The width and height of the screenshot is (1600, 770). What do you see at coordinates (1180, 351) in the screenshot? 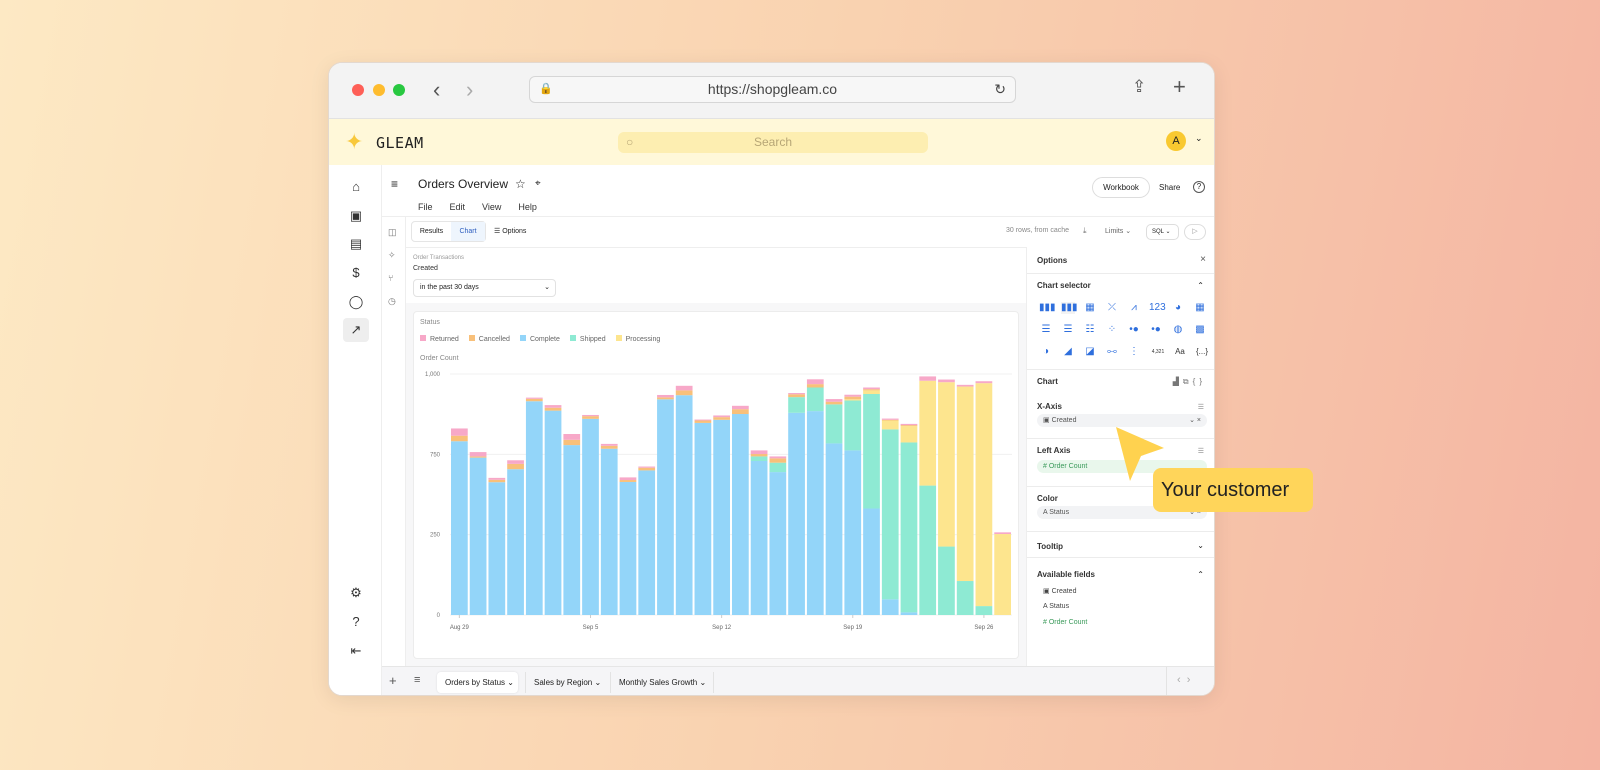
I see `chart-type-text-icon: Aa` at bounding box center [1180, 351].